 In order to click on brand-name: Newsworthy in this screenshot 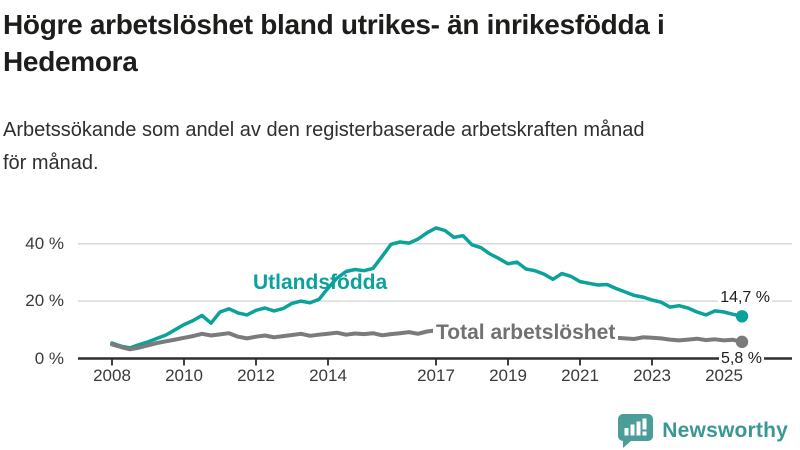, I will do `click(725, 430)`.